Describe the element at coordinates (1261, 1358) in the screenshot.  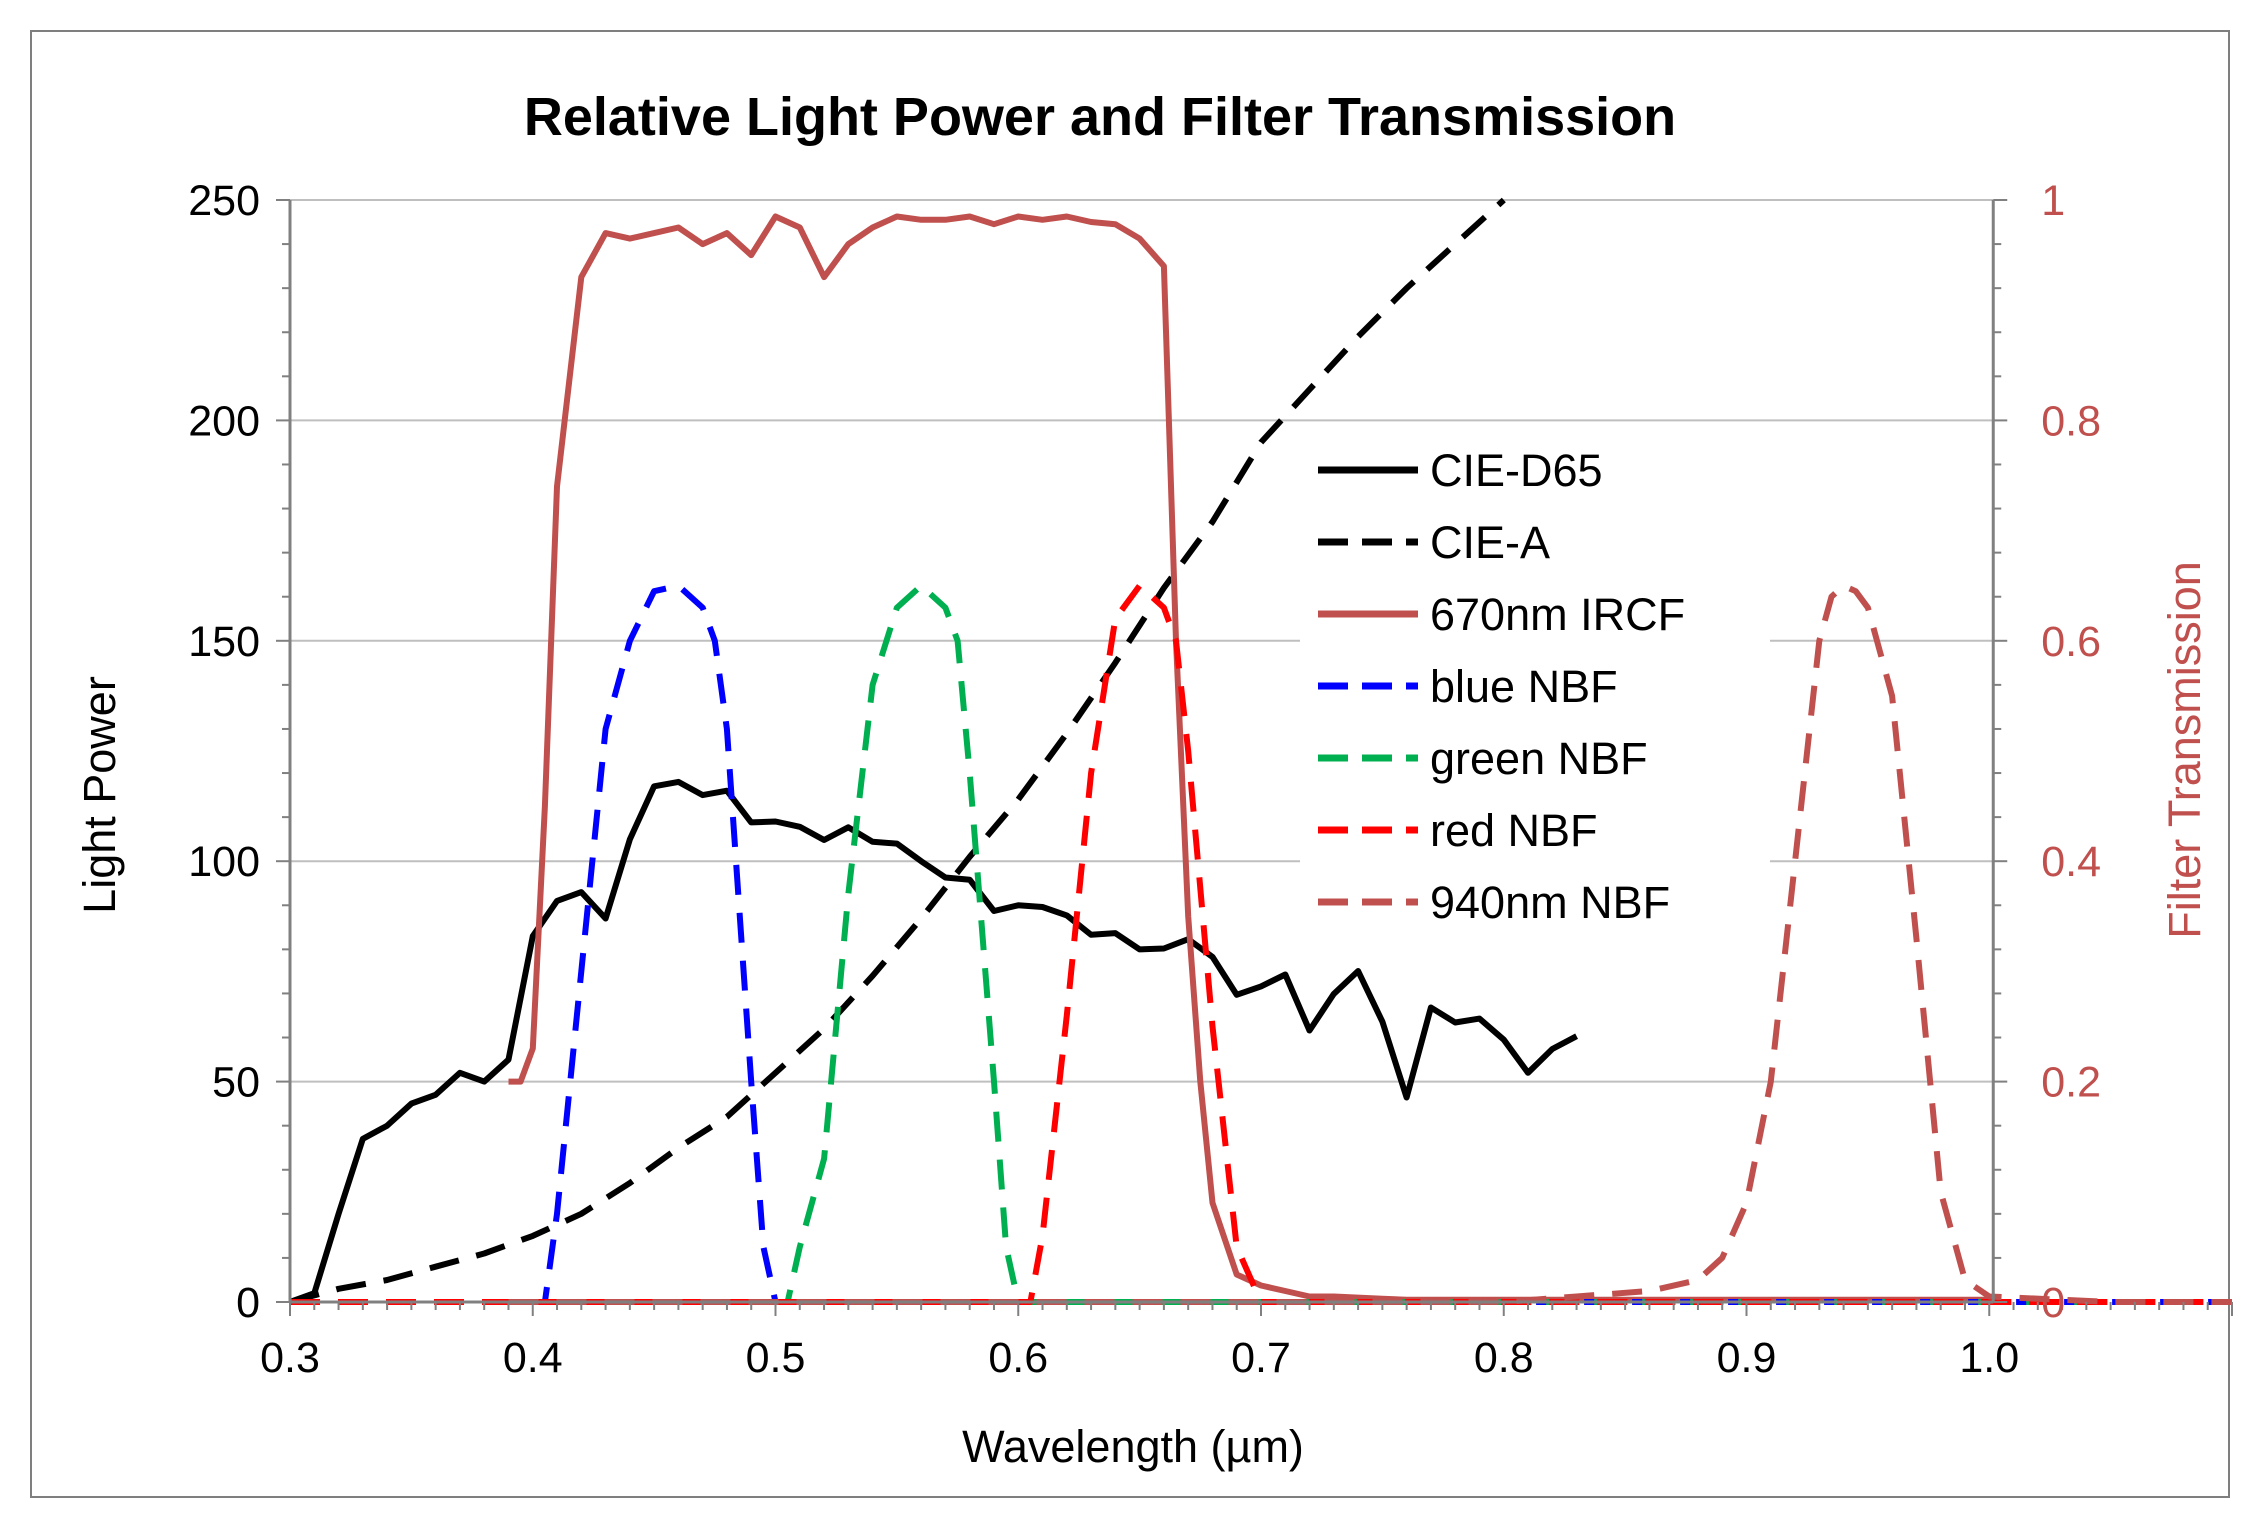
I see `x-tick-label: 0.7` at that location.